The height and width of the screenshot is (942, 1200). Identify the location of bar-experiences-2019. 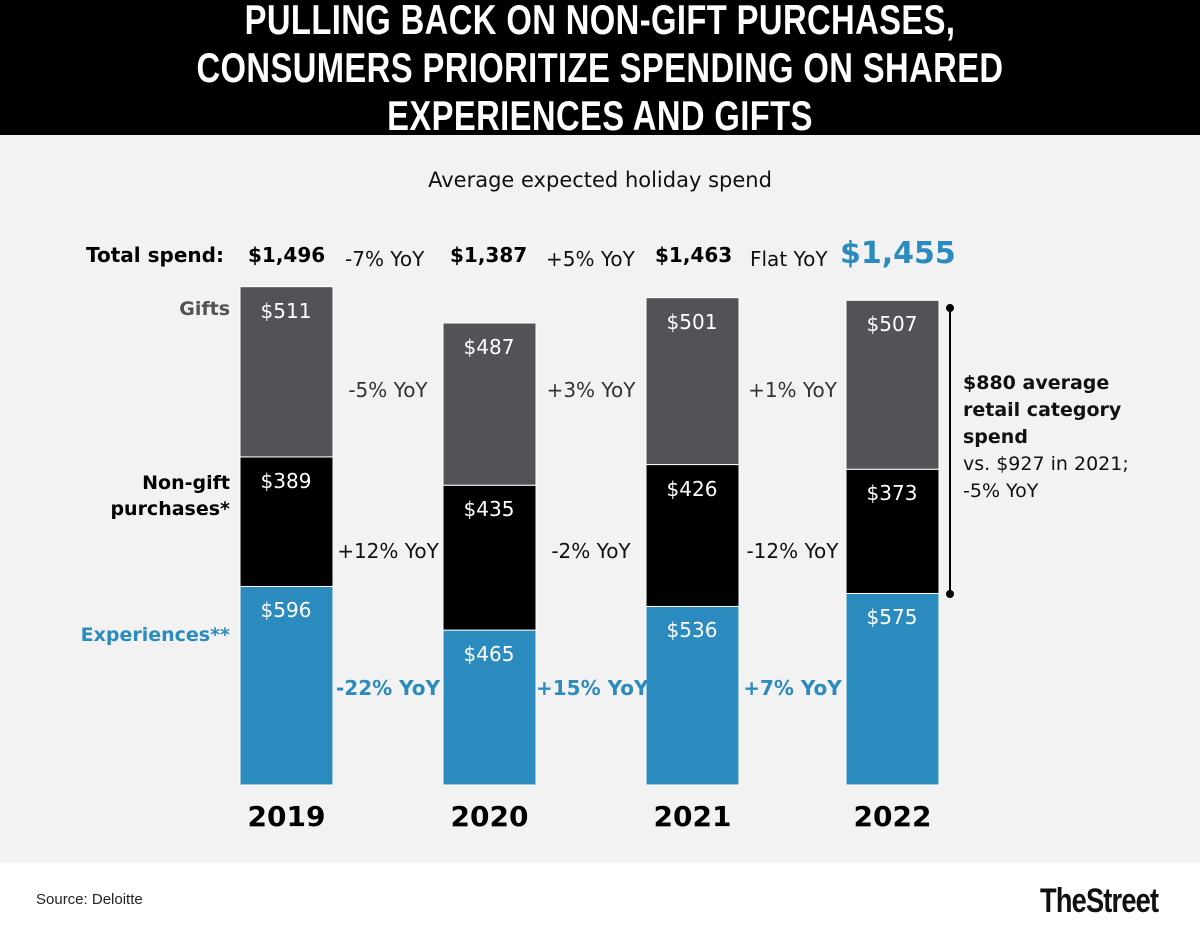
(286, 685).